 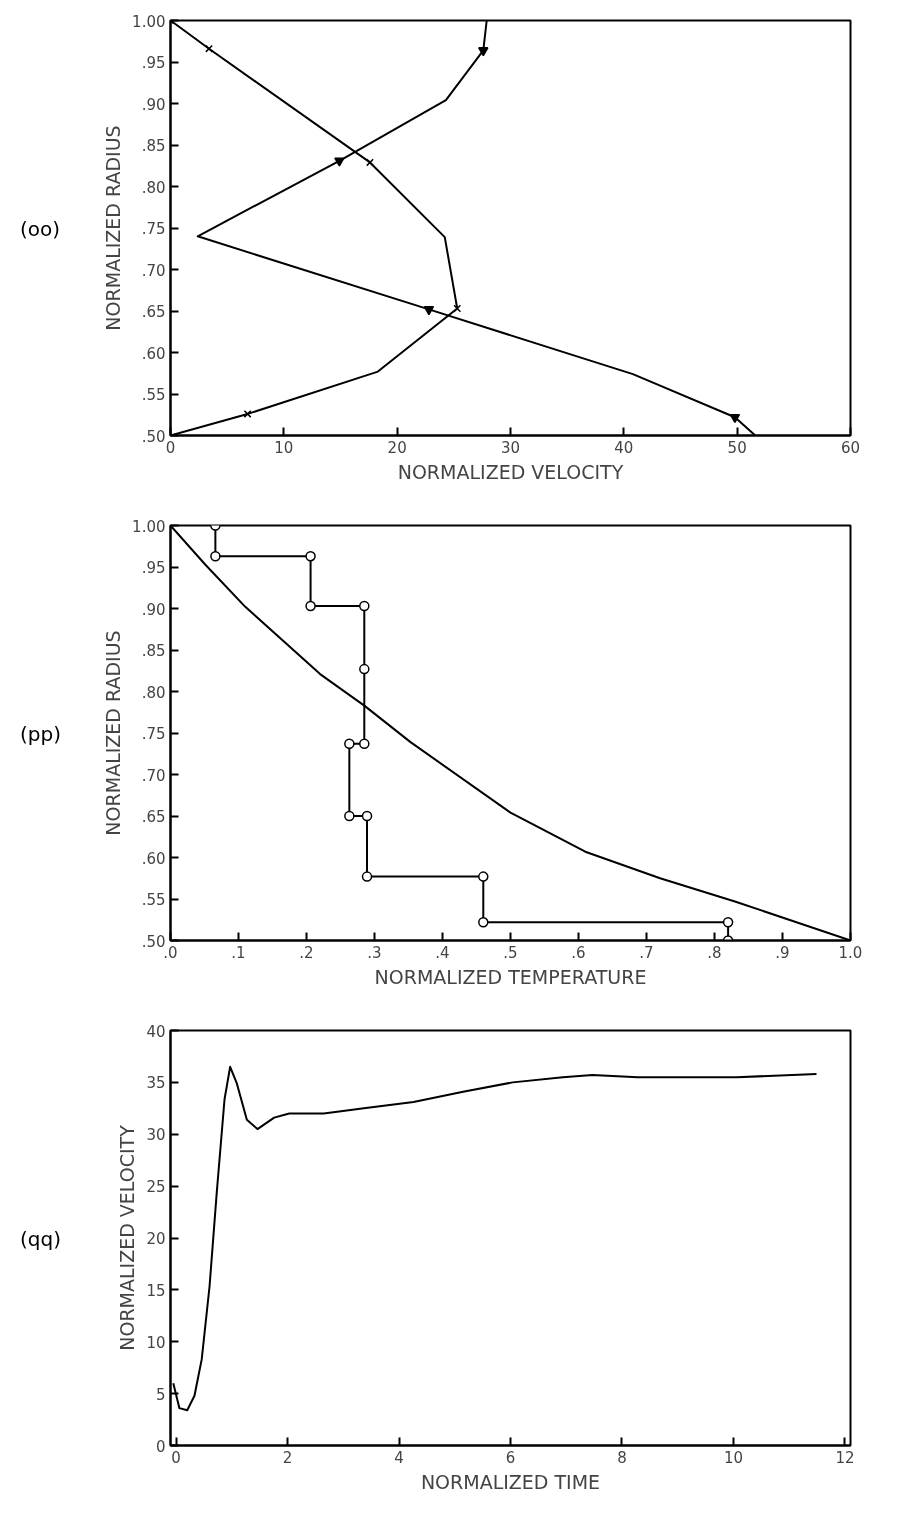 I want to click on x-tick-label: .2, so click(x=306, y=952).